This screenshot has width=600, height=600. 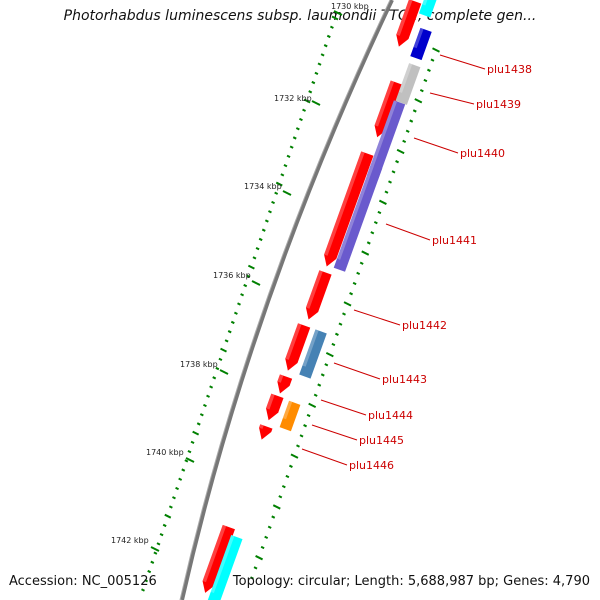 What do you see at coordinates (386, 140) in the screenshot?
I see `gene-feature-plu1440` at bounding box center [386, 140].